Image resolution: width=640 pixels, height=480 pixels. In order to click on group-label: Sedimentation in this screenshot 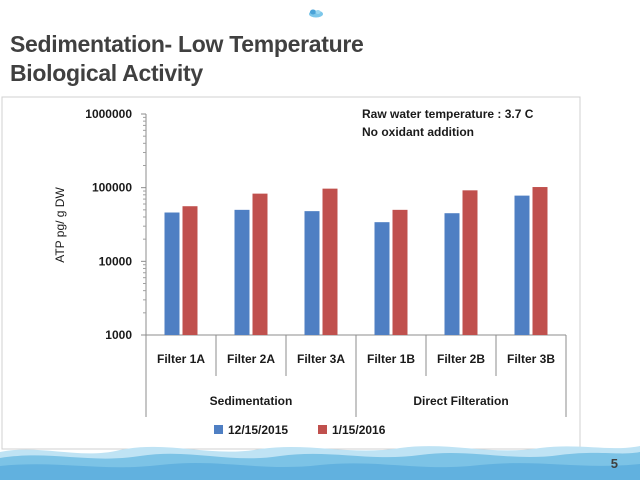, I will do `click(251, 401)`.